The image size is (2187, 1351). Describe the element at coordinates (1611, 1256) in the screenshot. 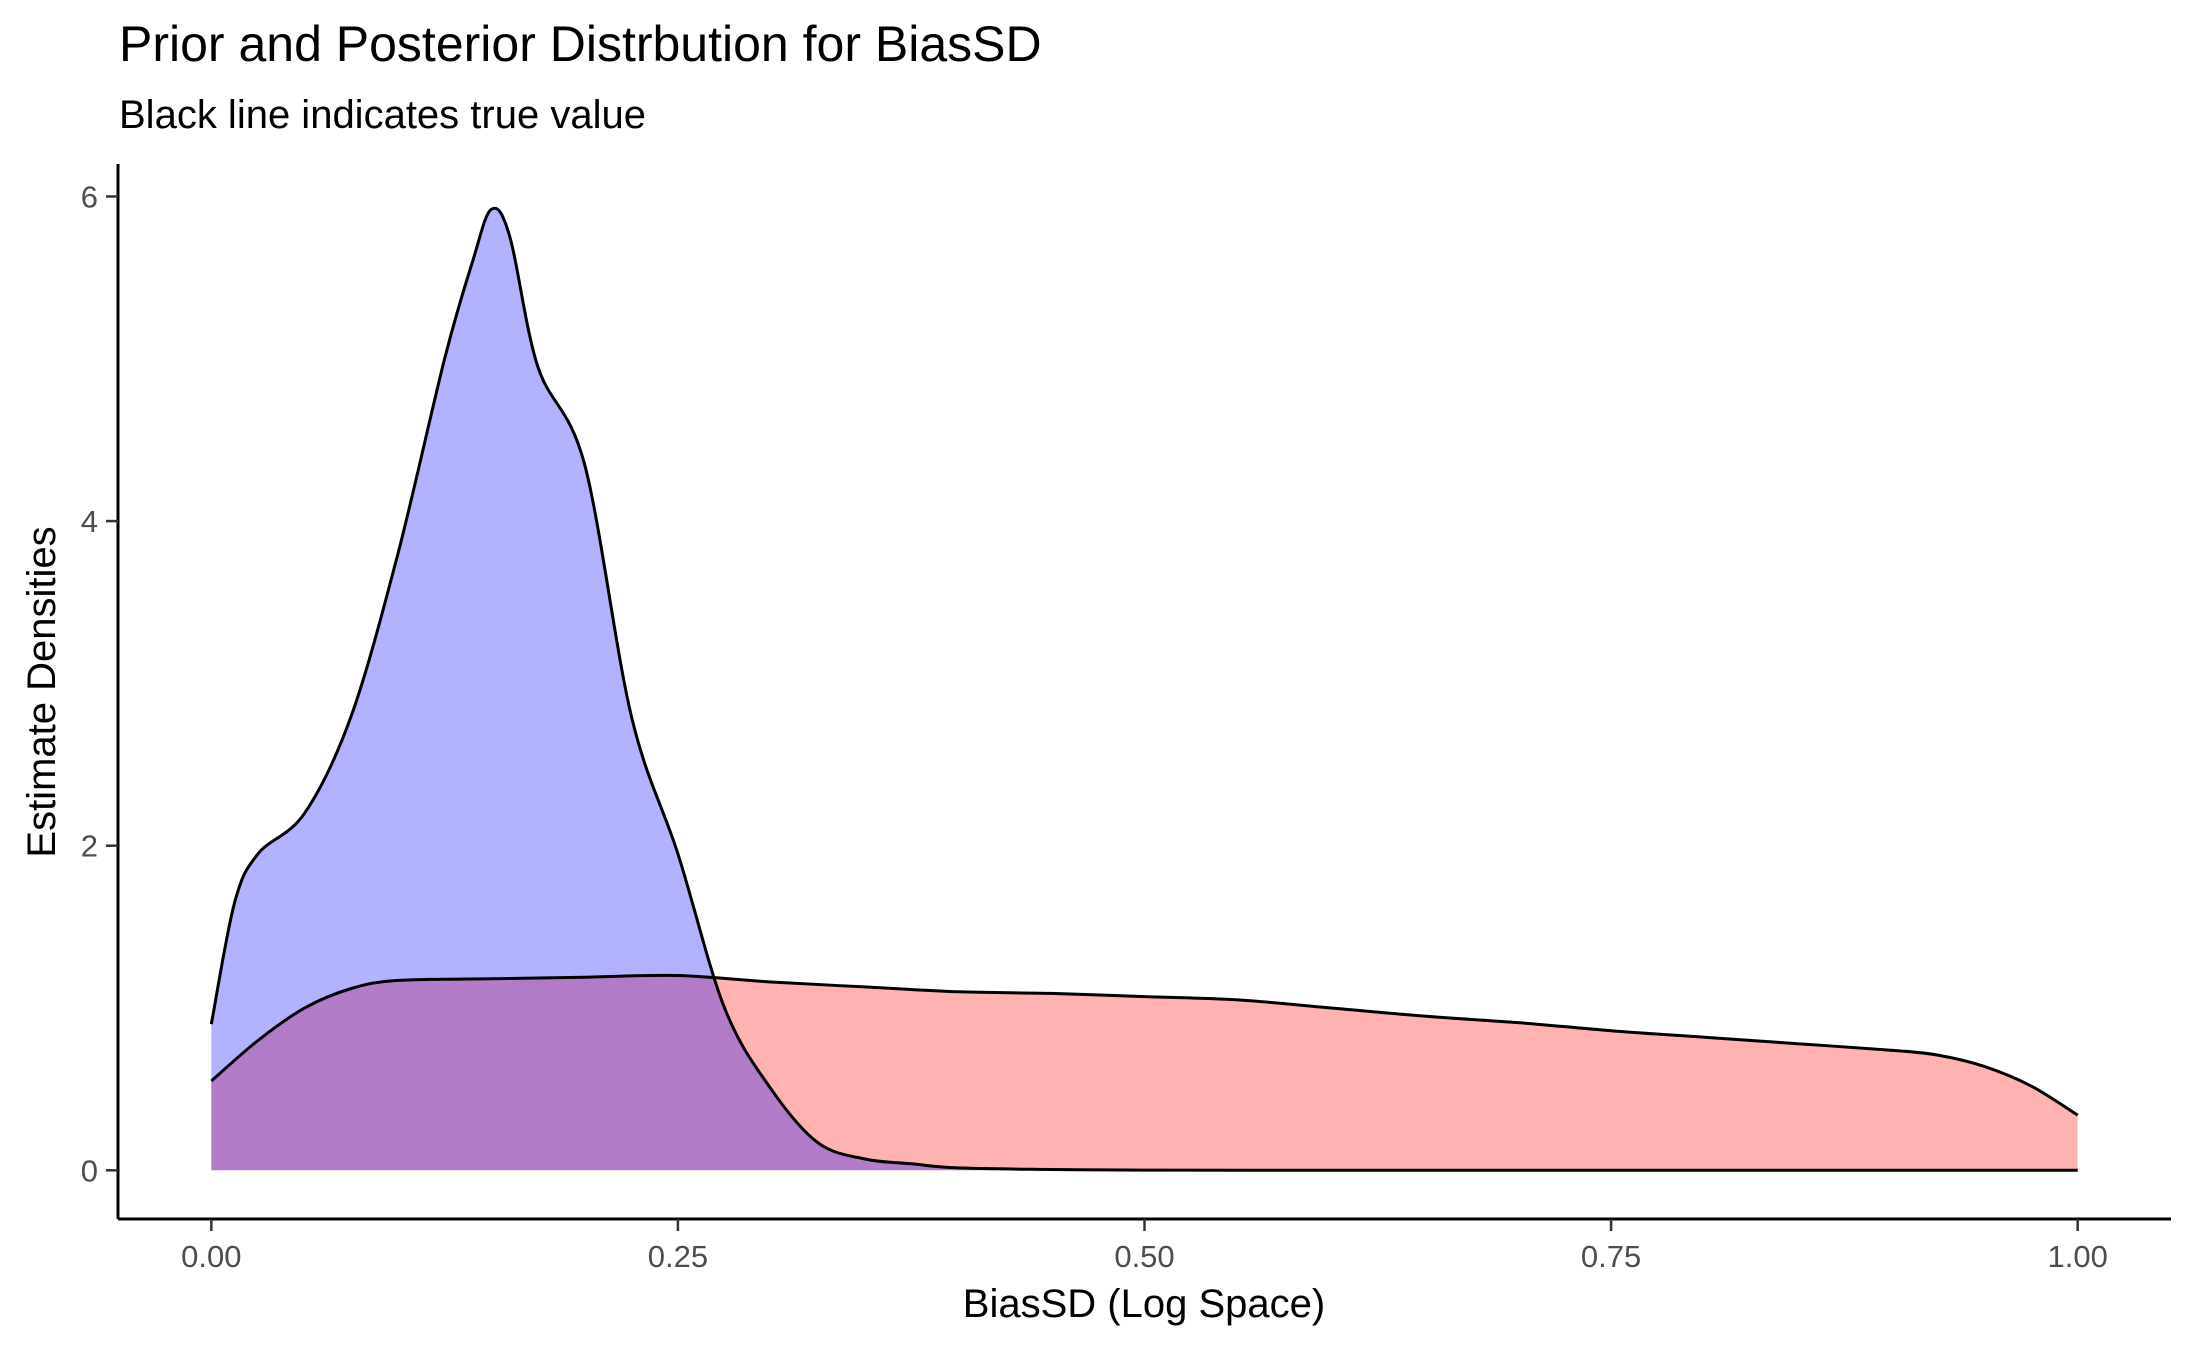

I see `x-tick-label: 0.75` at that location.